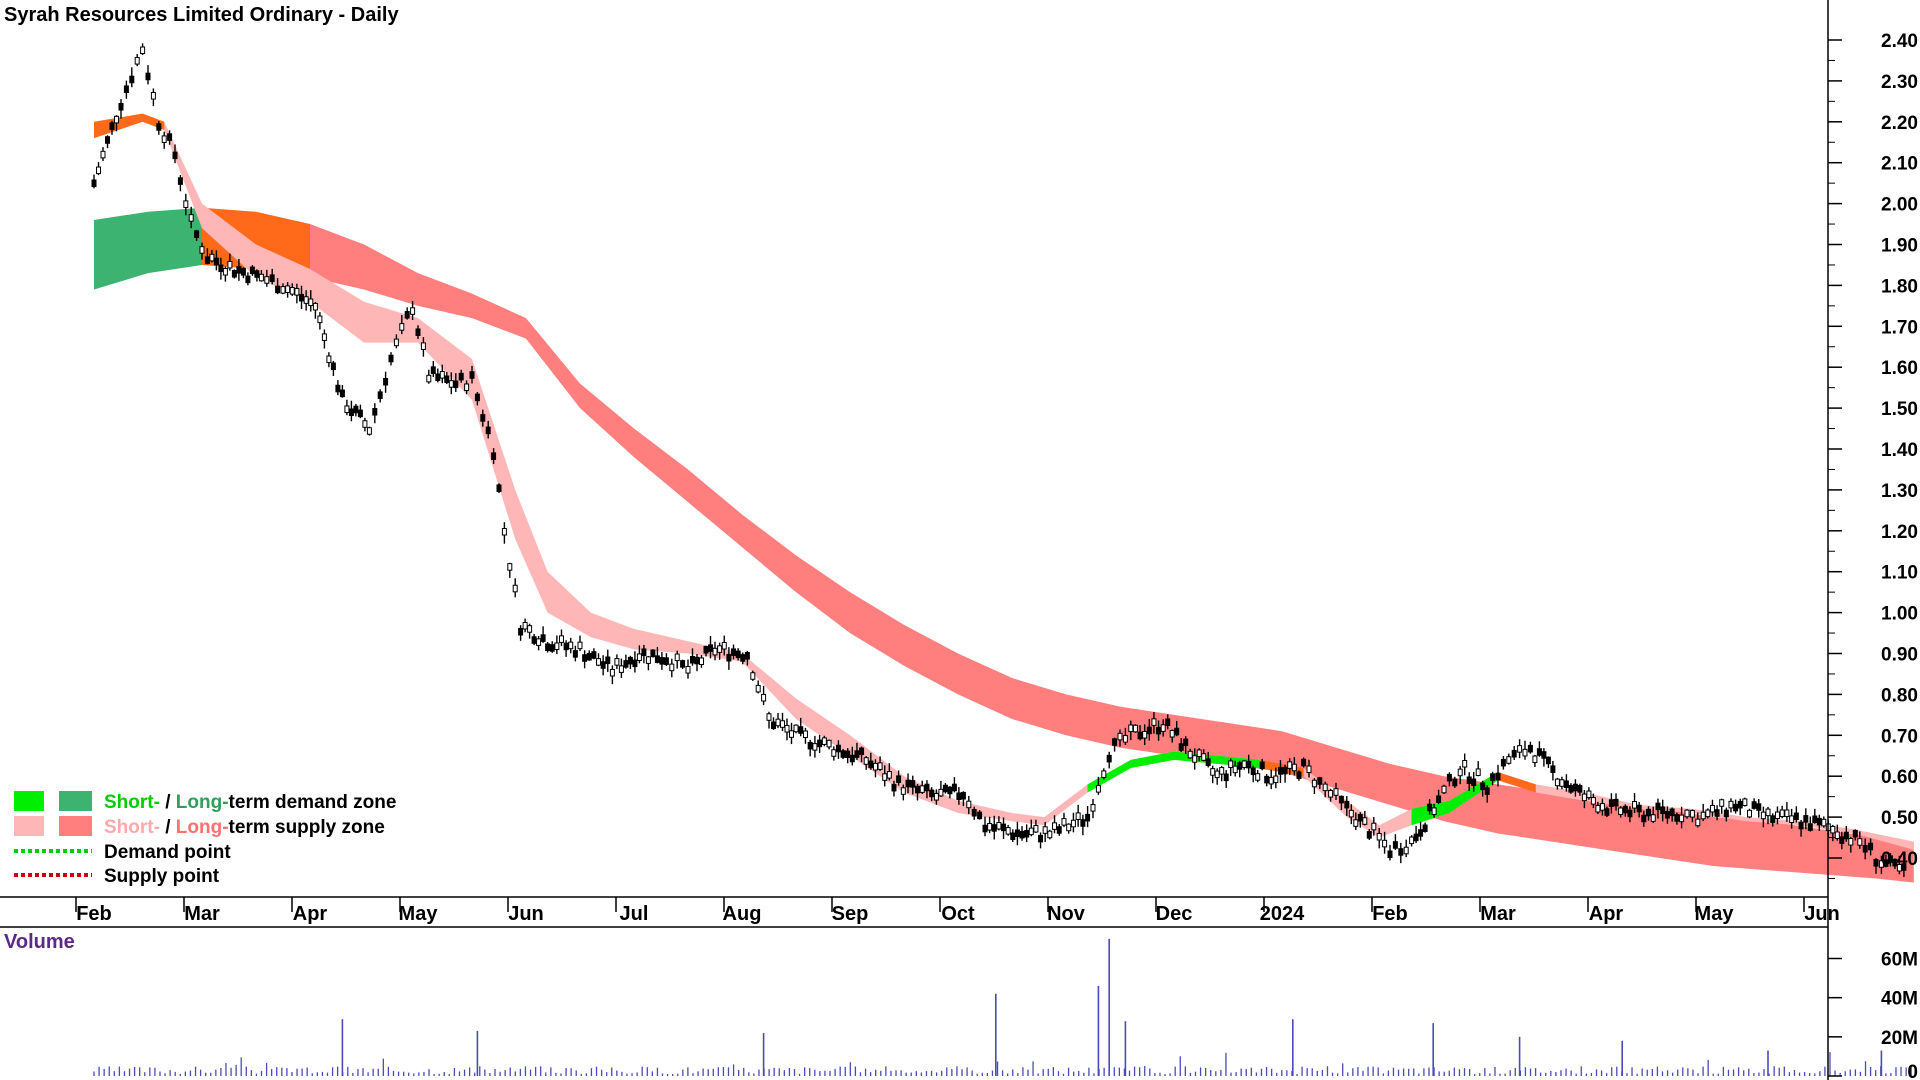 Image resolution: width=1920 pixels, height=1080 pixels. I want to click on x-tick-label: Mar, so click(1498, 914).